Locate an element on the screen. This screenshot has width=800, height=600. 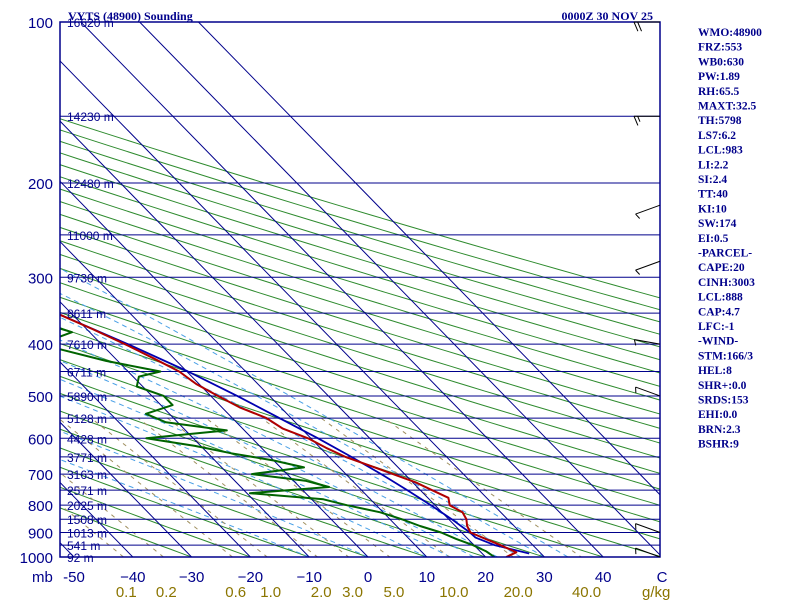
index-line: LI:2.2 is located at coordinates (713, 165).